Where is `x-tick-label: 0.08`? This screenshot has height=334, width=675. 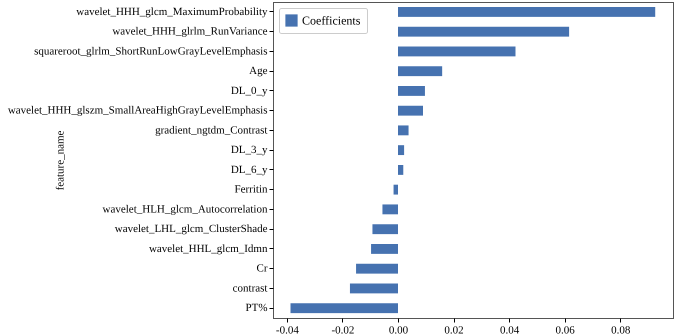
x-tick-label: 0.08 is located at coordinates (621, 329).